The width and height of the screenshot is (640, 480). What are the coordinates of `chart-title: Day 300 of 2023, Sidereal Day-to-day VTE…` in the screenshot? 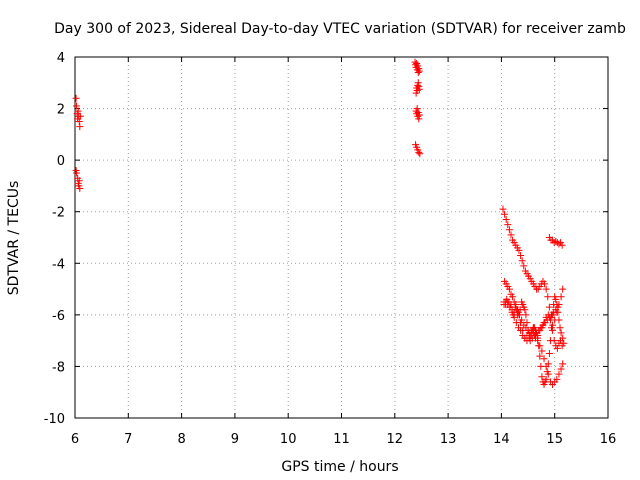 It's located at (340, 29).